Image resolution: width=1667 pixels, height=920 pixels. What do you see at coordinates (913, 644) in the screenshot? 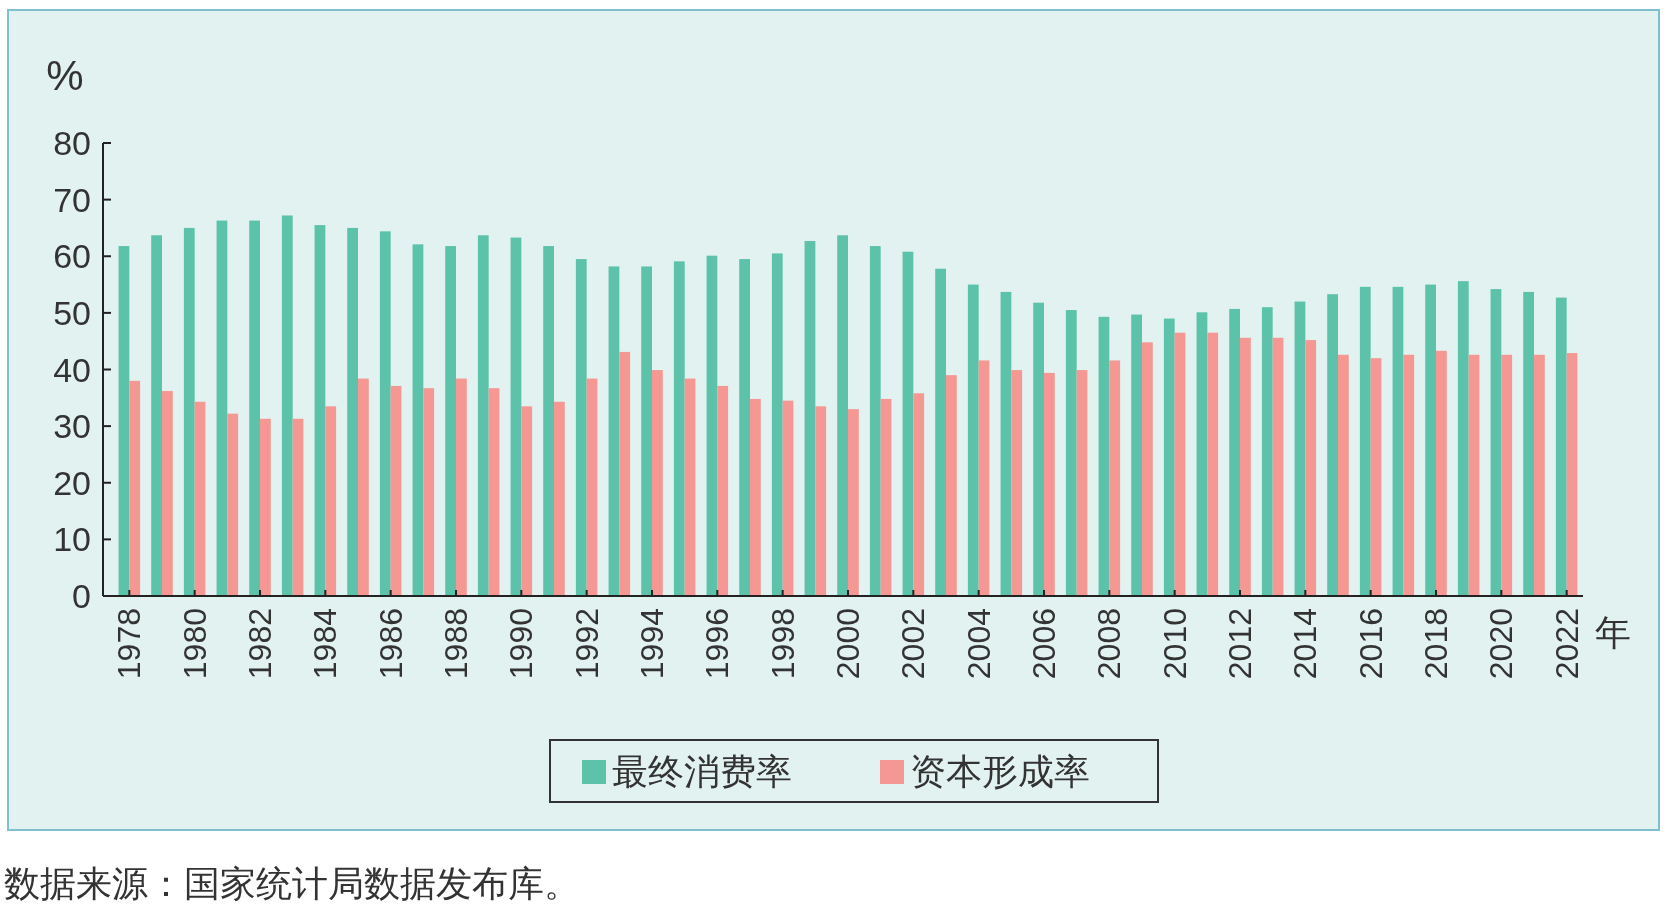
I see `x-tick-label: 2002` at bounding box center [913, 644].